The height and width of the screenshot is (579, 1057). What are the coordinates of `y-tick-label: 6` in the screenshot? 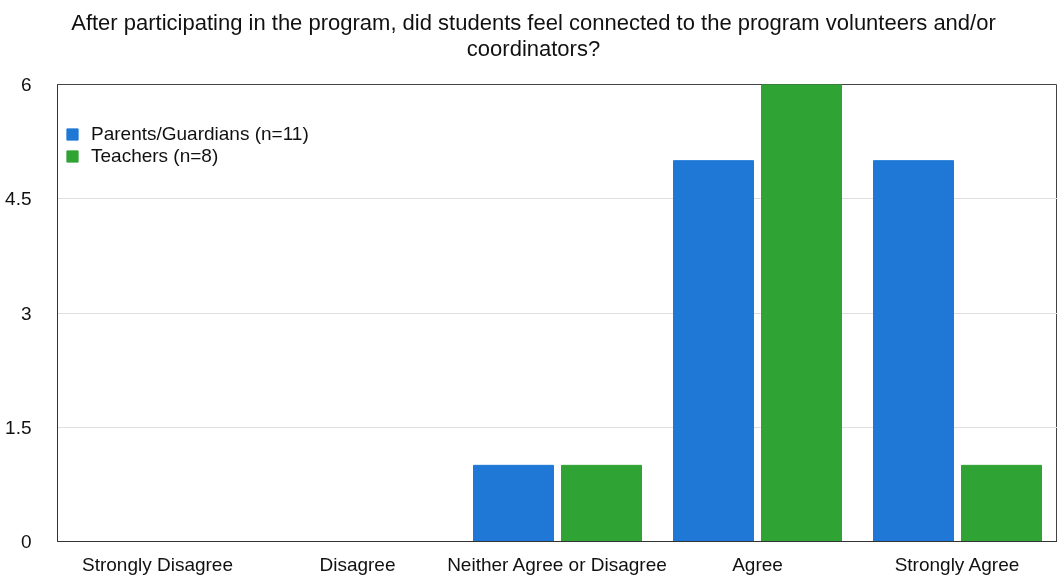 It's located at (26, 84).